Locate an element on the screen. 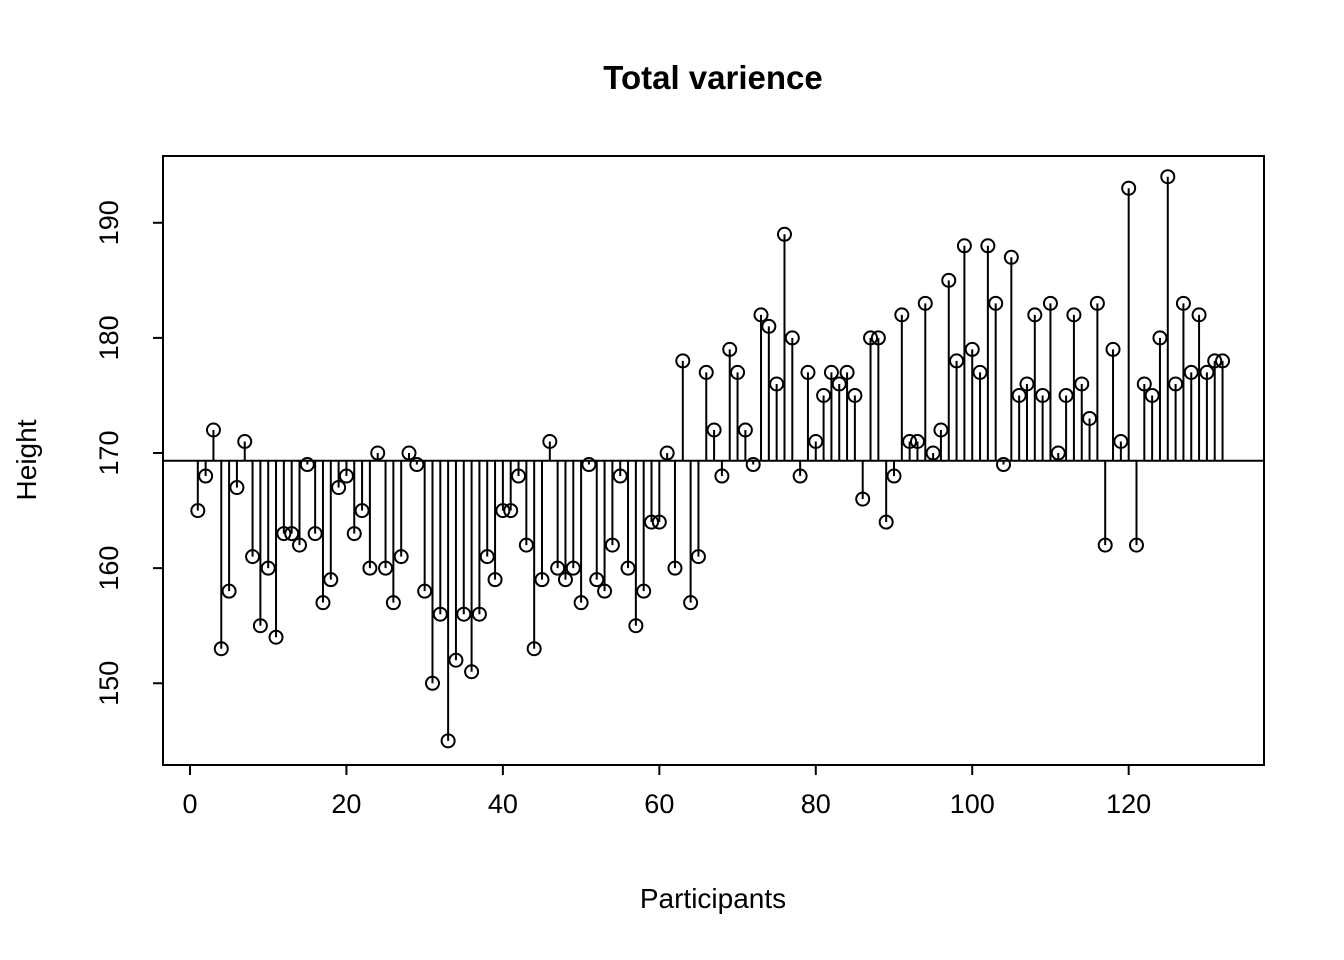  y-tick-label: 190 is located at coordinates (109, 222).